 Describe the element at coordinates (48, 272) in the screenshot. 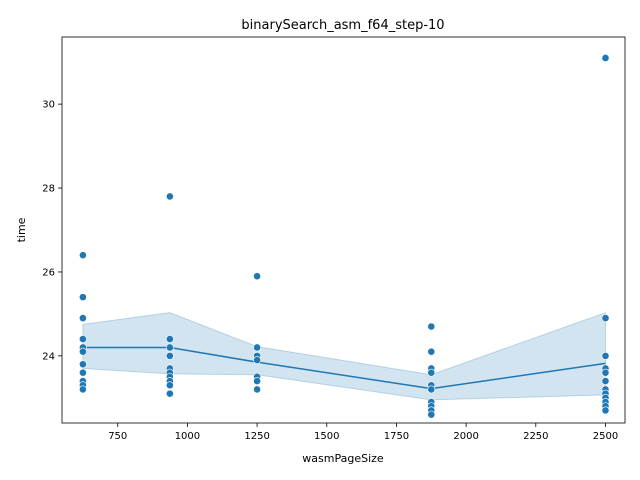

I see `y-tick-label: 26` at that location.